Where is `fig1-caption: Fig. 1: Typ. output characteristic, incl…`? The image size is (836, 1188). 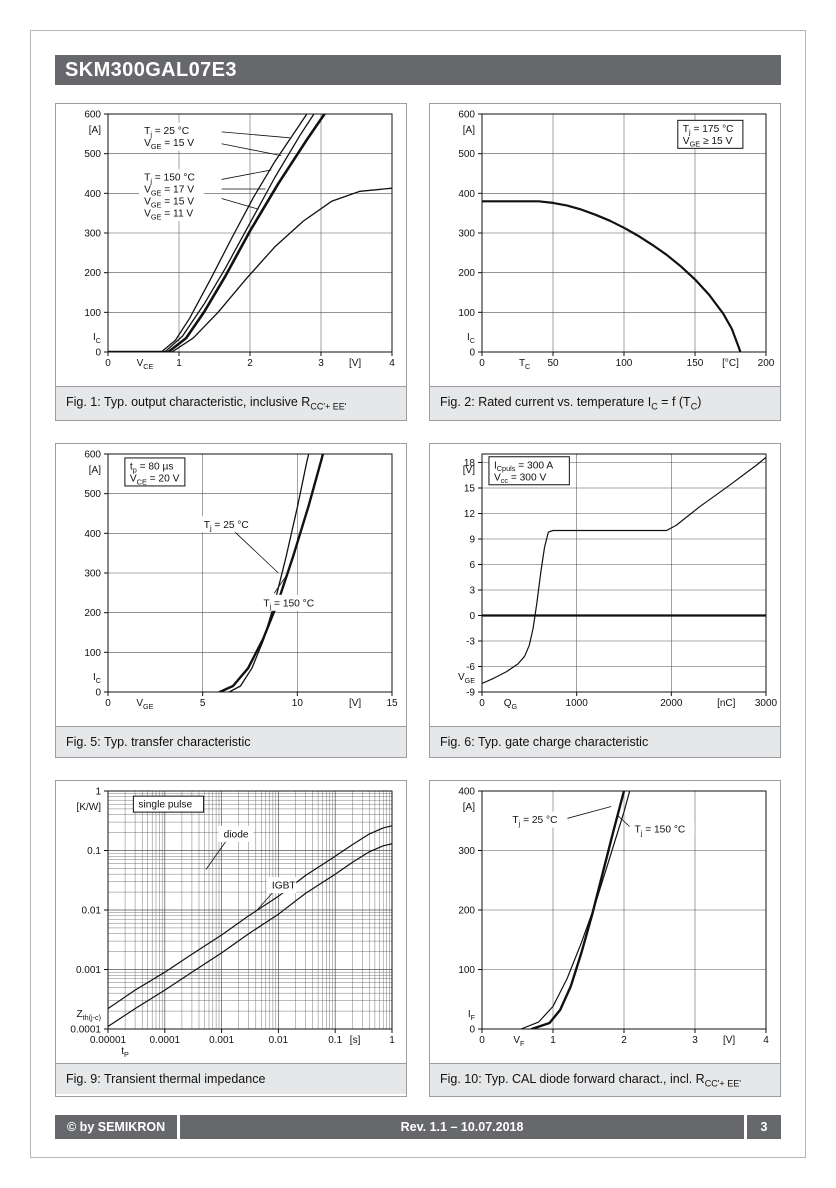
fig1-caption: Fig. 1: Typ. output characteristic, incl… is located at coordinates (231, 403).